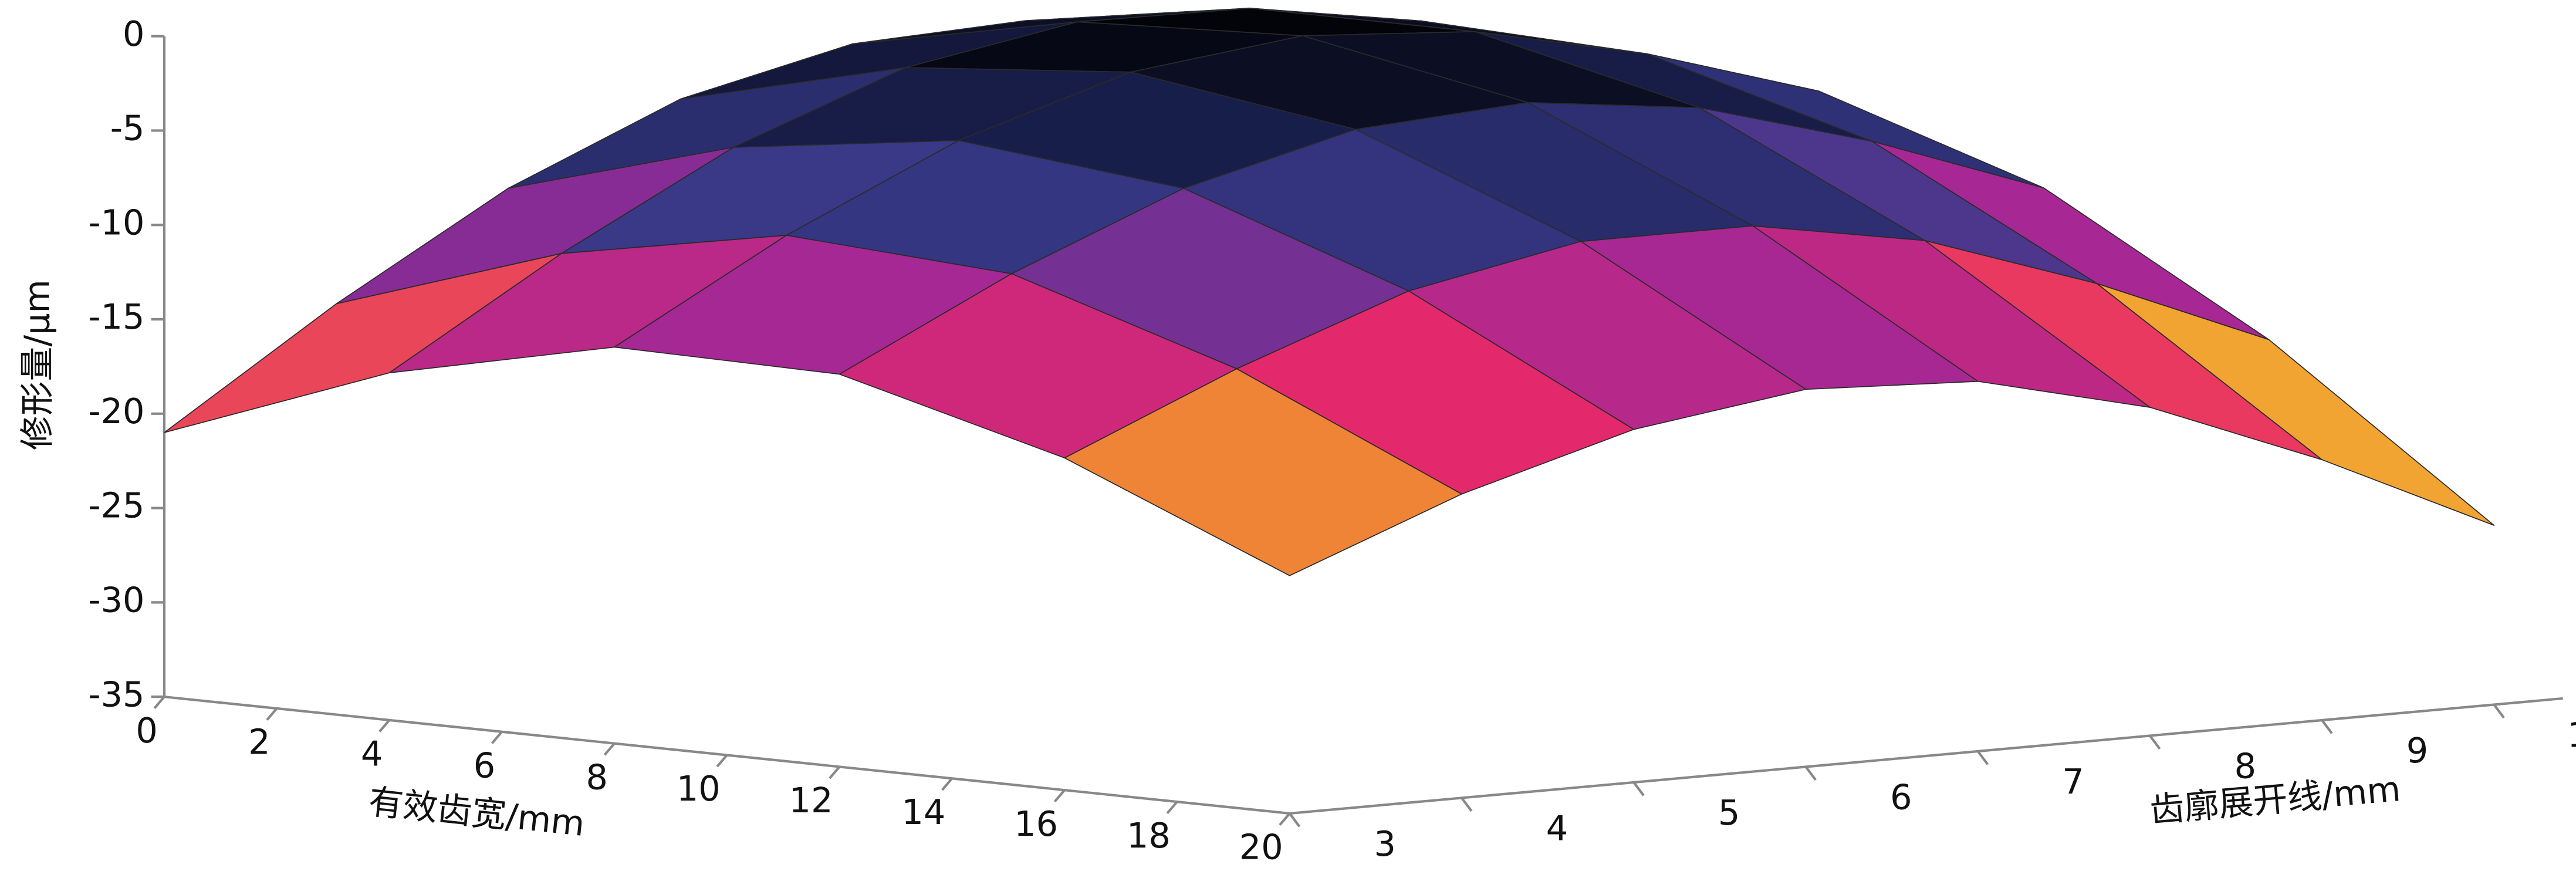 This screenshot has height=871, width=2576. I want to click on z-tick-label: -10, so click(116, 222).